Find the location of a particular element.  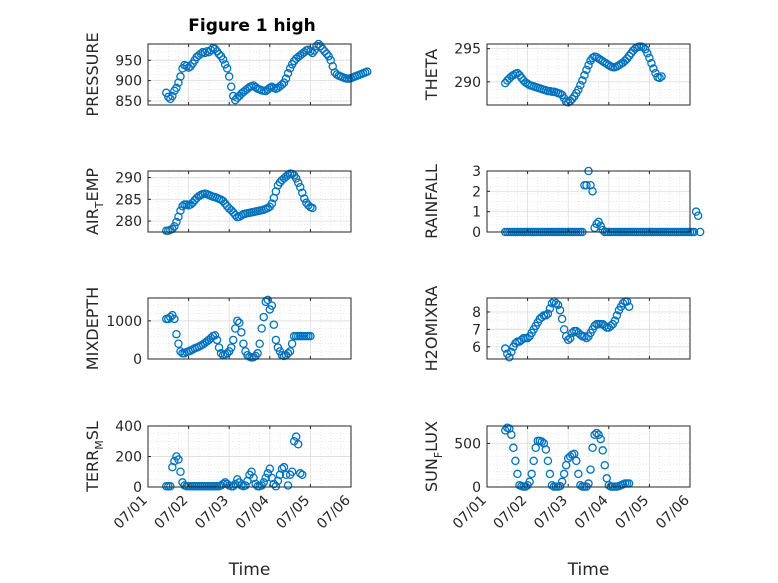

subplot-h2omixra: 6 78 H2OMIXRA is located at coordinates (556, 329).